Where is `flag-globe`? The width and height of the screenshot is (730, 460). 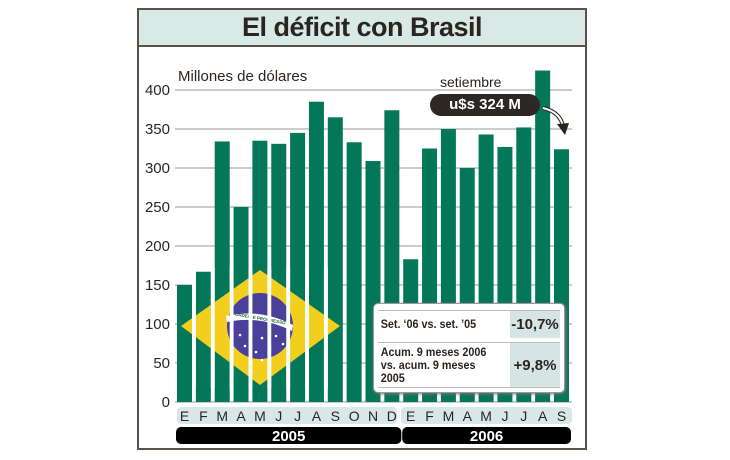 flag-globe is located at coordinates (260, 326).